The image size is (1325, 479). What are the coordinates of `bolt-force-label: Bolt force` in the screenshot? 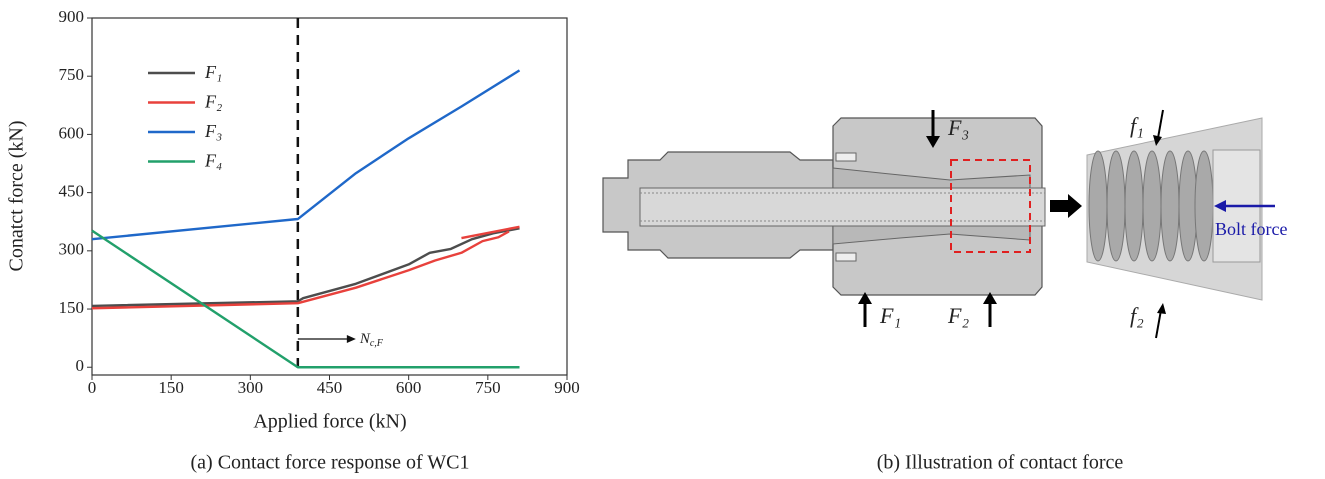 It's located at (1251, 229).